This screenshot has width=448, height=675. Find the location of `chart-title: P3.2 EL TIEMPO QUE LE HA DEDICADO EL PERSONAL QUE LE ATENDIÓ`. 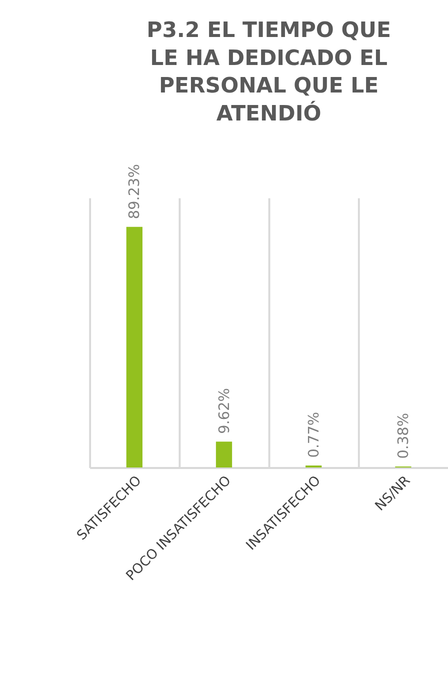

chart-title: P3.2 EL TIEMPO QUE LE HA DEDICADO EL PERSONAL QUE LE ATENDIÓ is located at coordinates (268, 71).